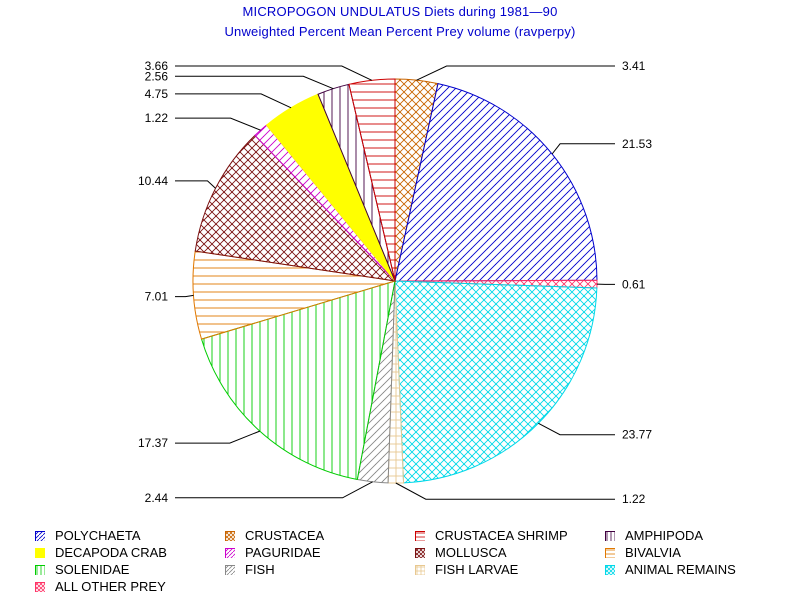 This screenshot has height=600, width=800. What do you see at coordinates (157, 66) in the screenshot?
I see `data-label-crustacea-shrimp: 3.66` at bounding box center [157, 66].